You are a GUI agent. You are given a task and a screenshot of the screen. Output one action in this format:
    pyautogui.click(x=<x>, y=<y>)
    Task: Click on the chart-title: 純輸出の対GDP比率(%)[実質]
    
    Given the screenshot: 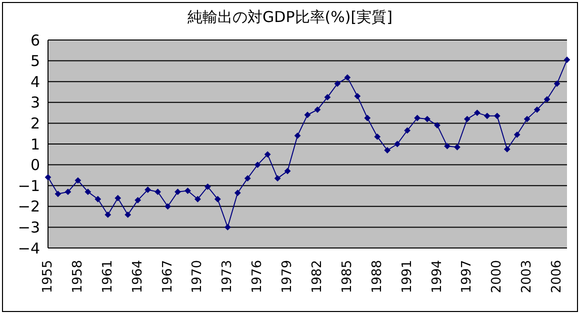 What is the action you would take?
    pyautogui.click(x=290, y=17)
    